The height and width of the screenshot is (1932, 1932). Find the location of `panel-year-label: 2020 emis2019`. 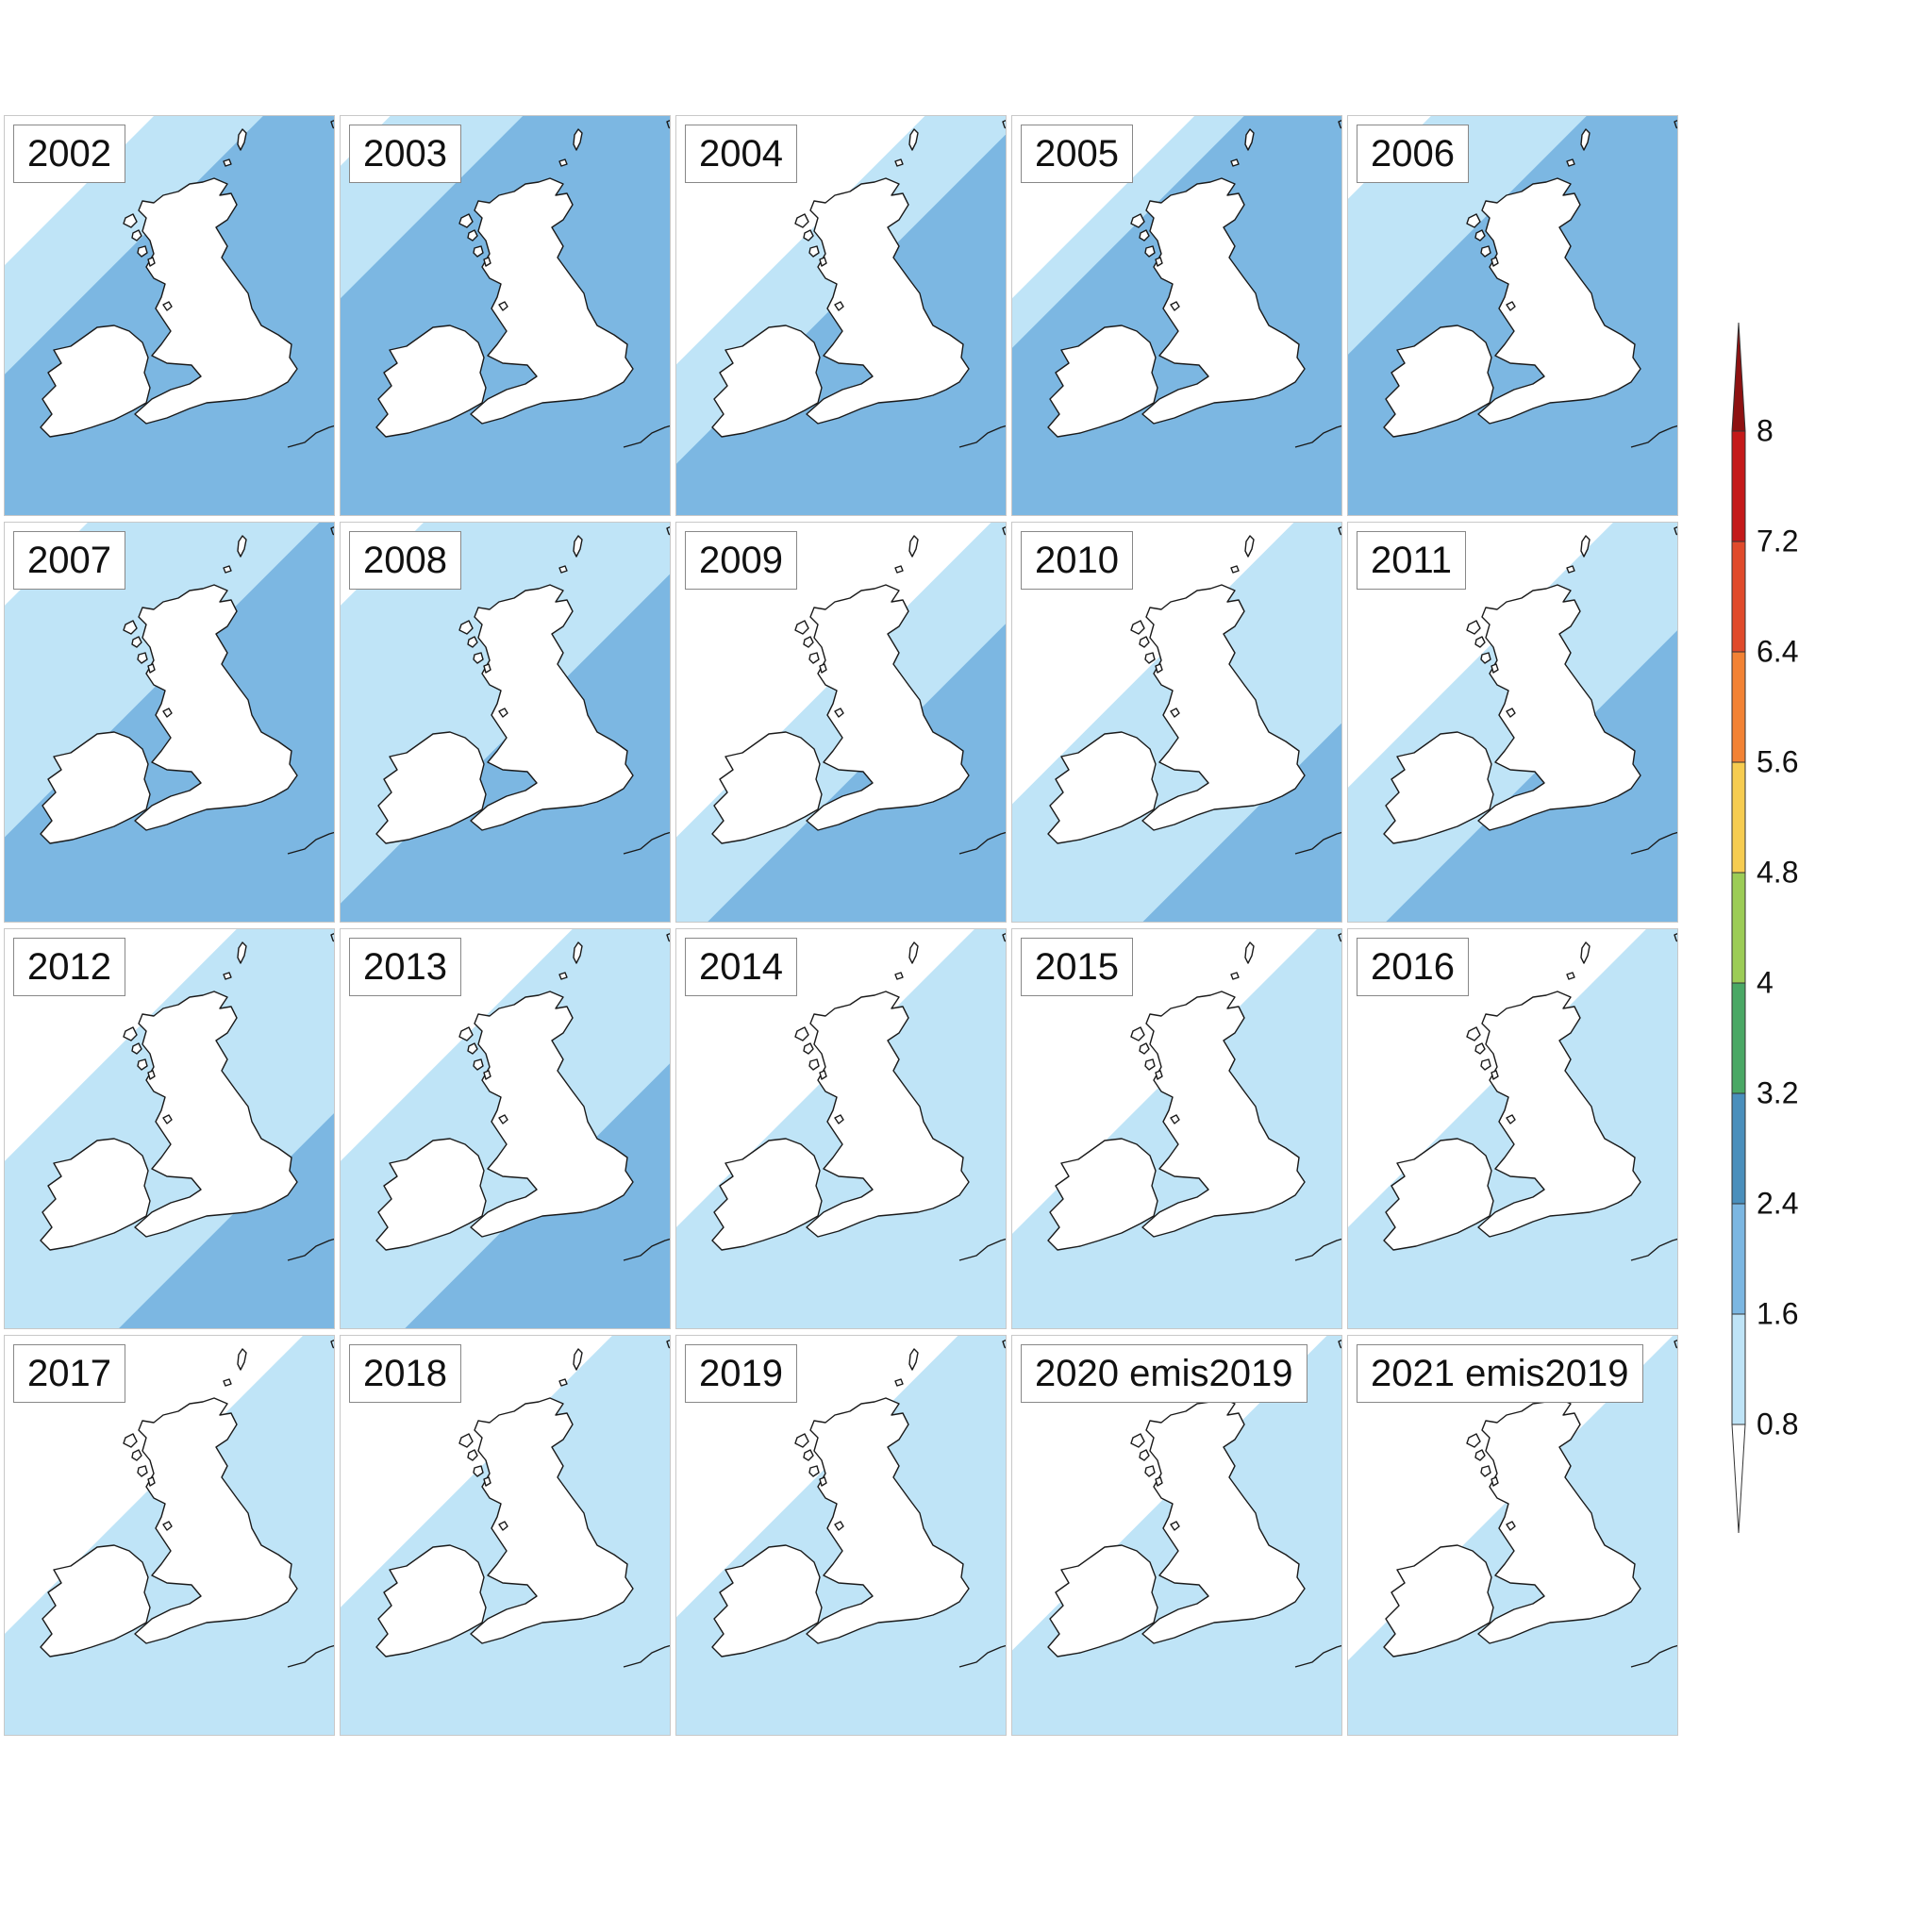

panel-year-label: 2020 emis2019 is located at coordinates (1164, 1373).